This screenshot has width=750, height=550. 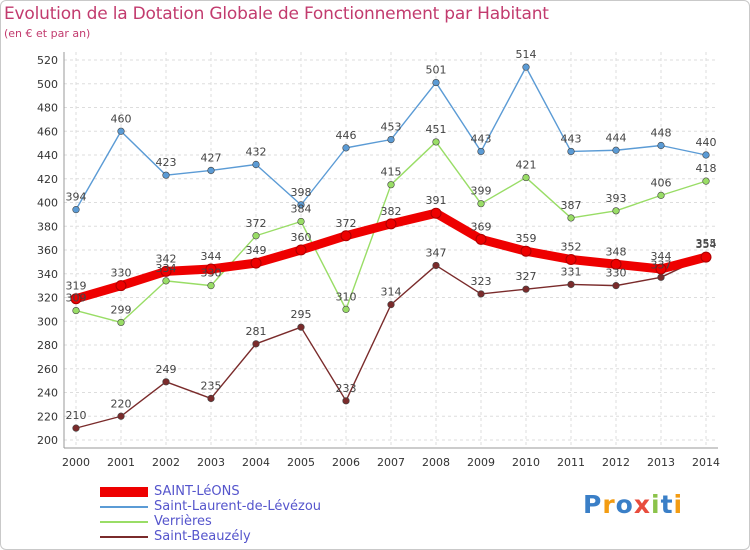 I want to click on legend-item: Saint-Laurent-de-Lévézou, so click(x=210, y=506).